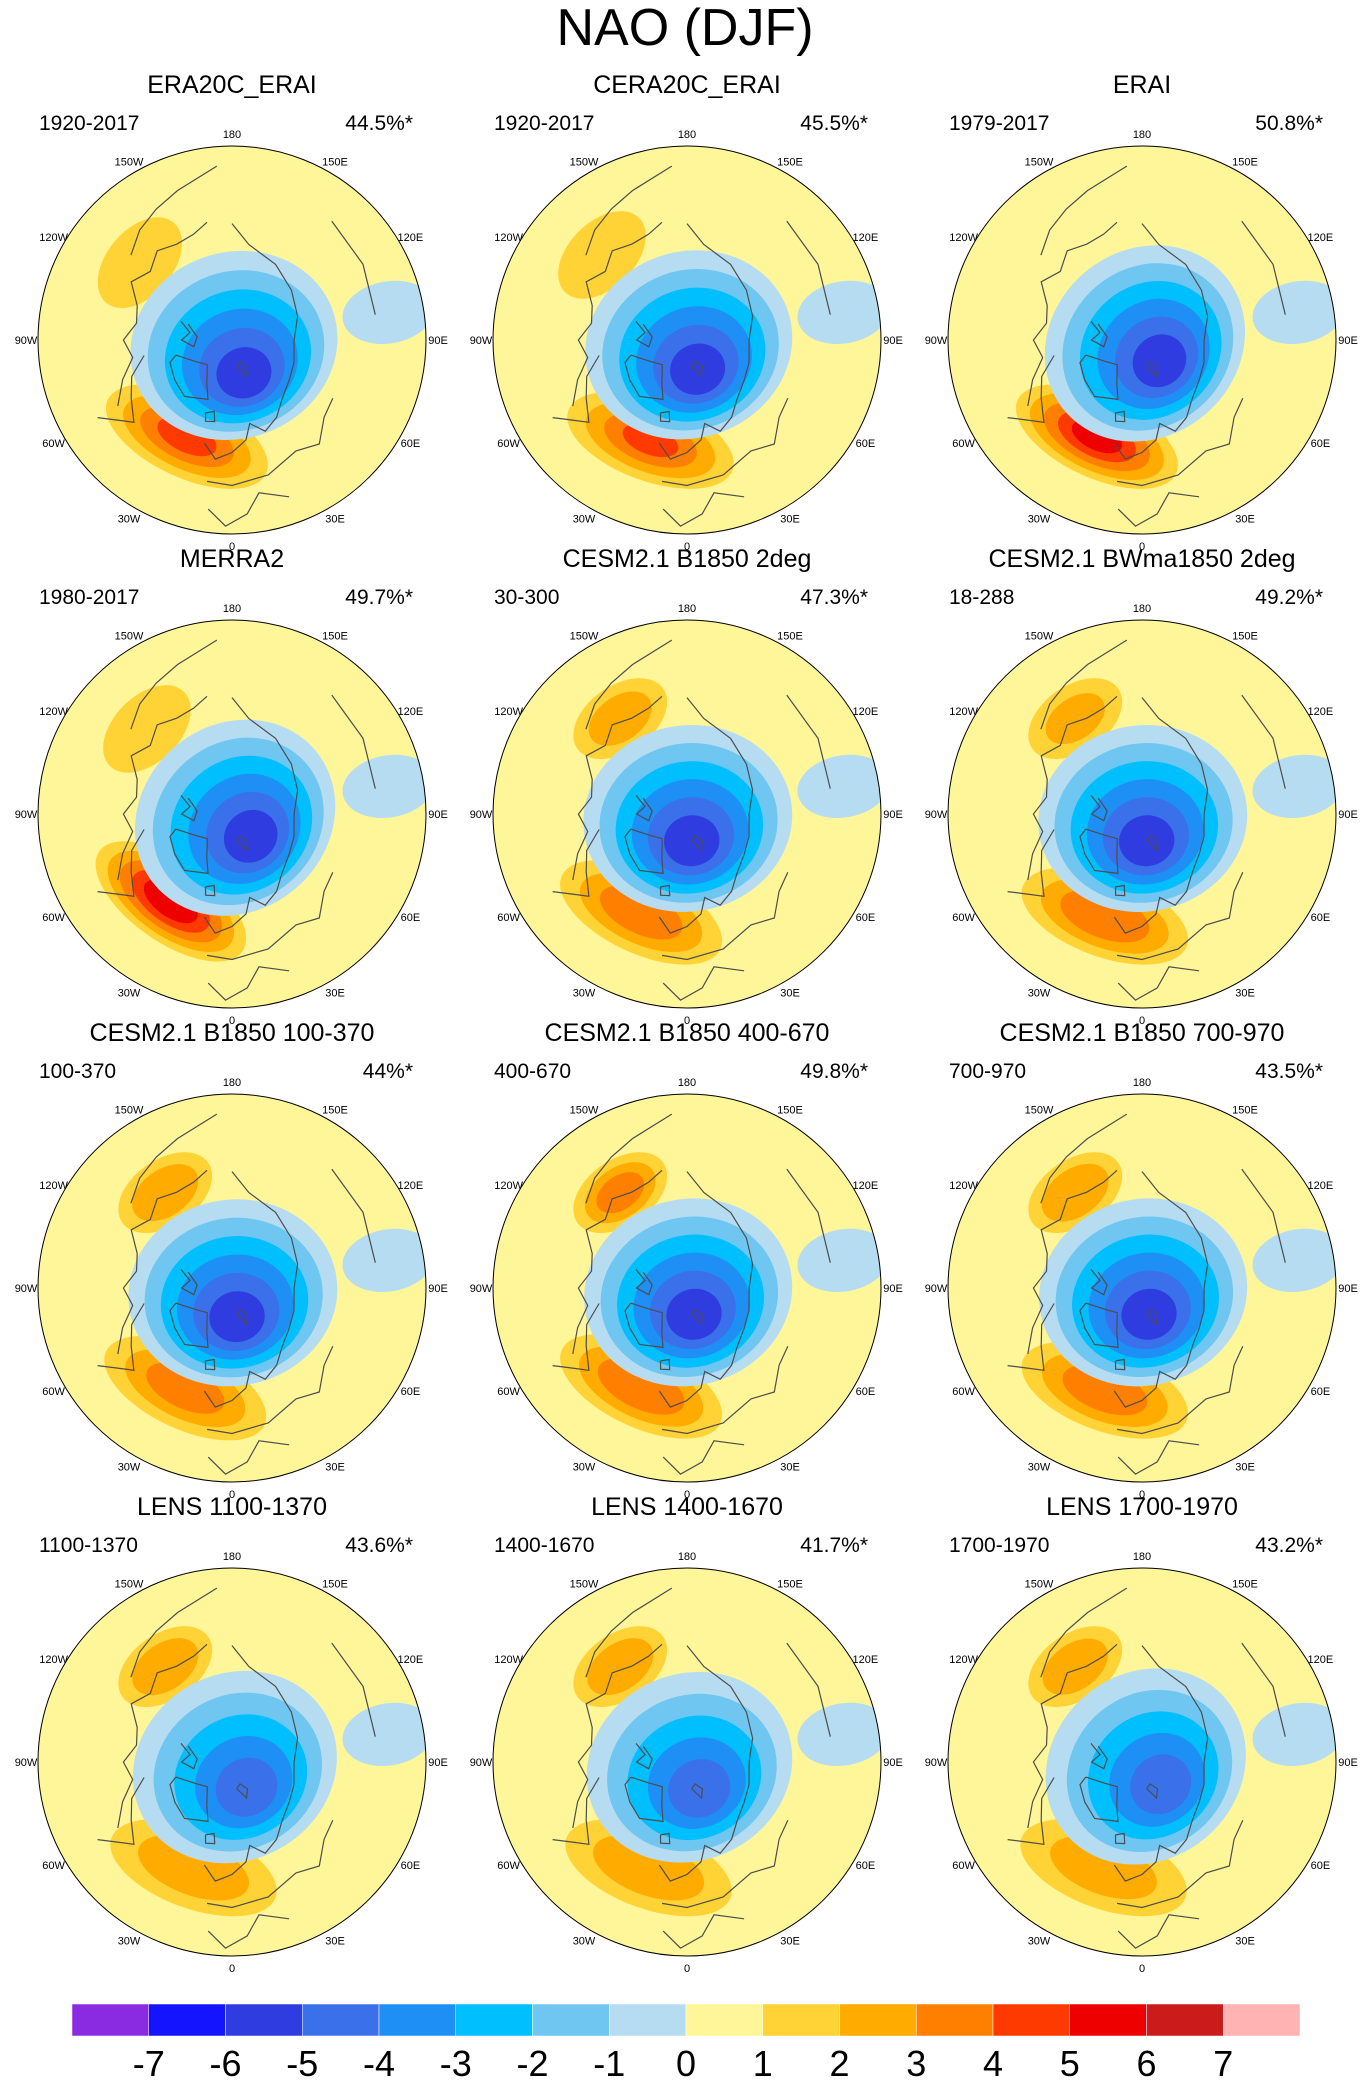  I want to click on pacific-high-contour, so click(1075, 719).